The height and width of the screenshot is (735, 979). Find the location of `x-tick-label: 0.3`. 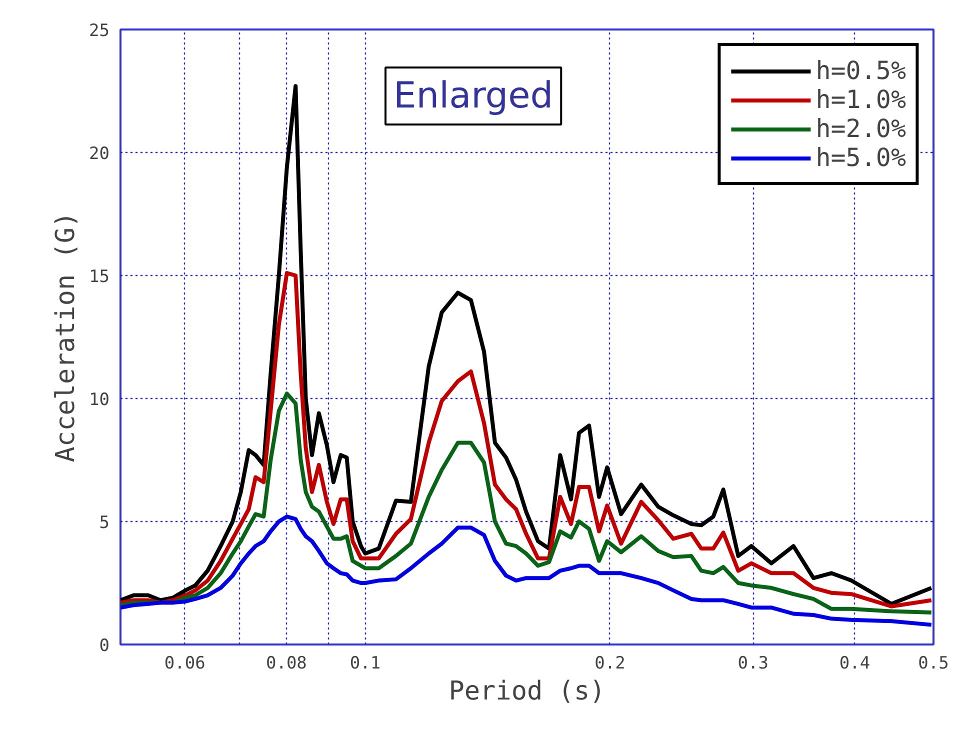

x-tick-label: 0.3 is located at coordinates (753, 664).